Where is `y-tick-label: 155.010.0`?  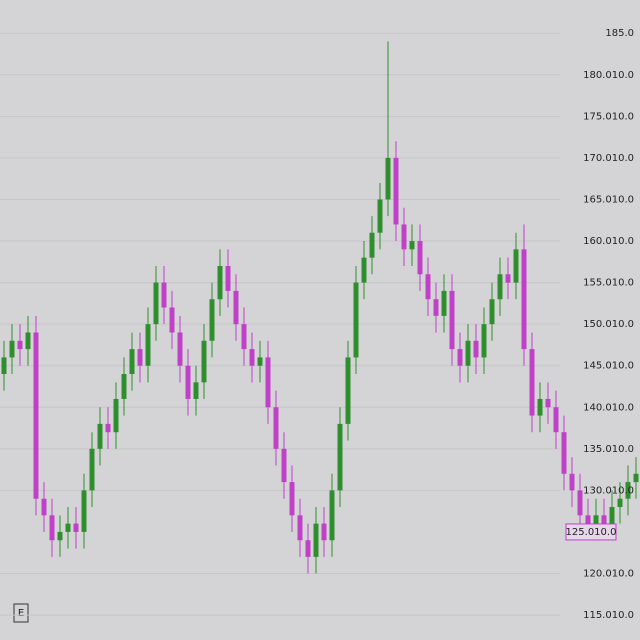
y-tick-label: 155.010.0 is located at coordinates (608, 283).